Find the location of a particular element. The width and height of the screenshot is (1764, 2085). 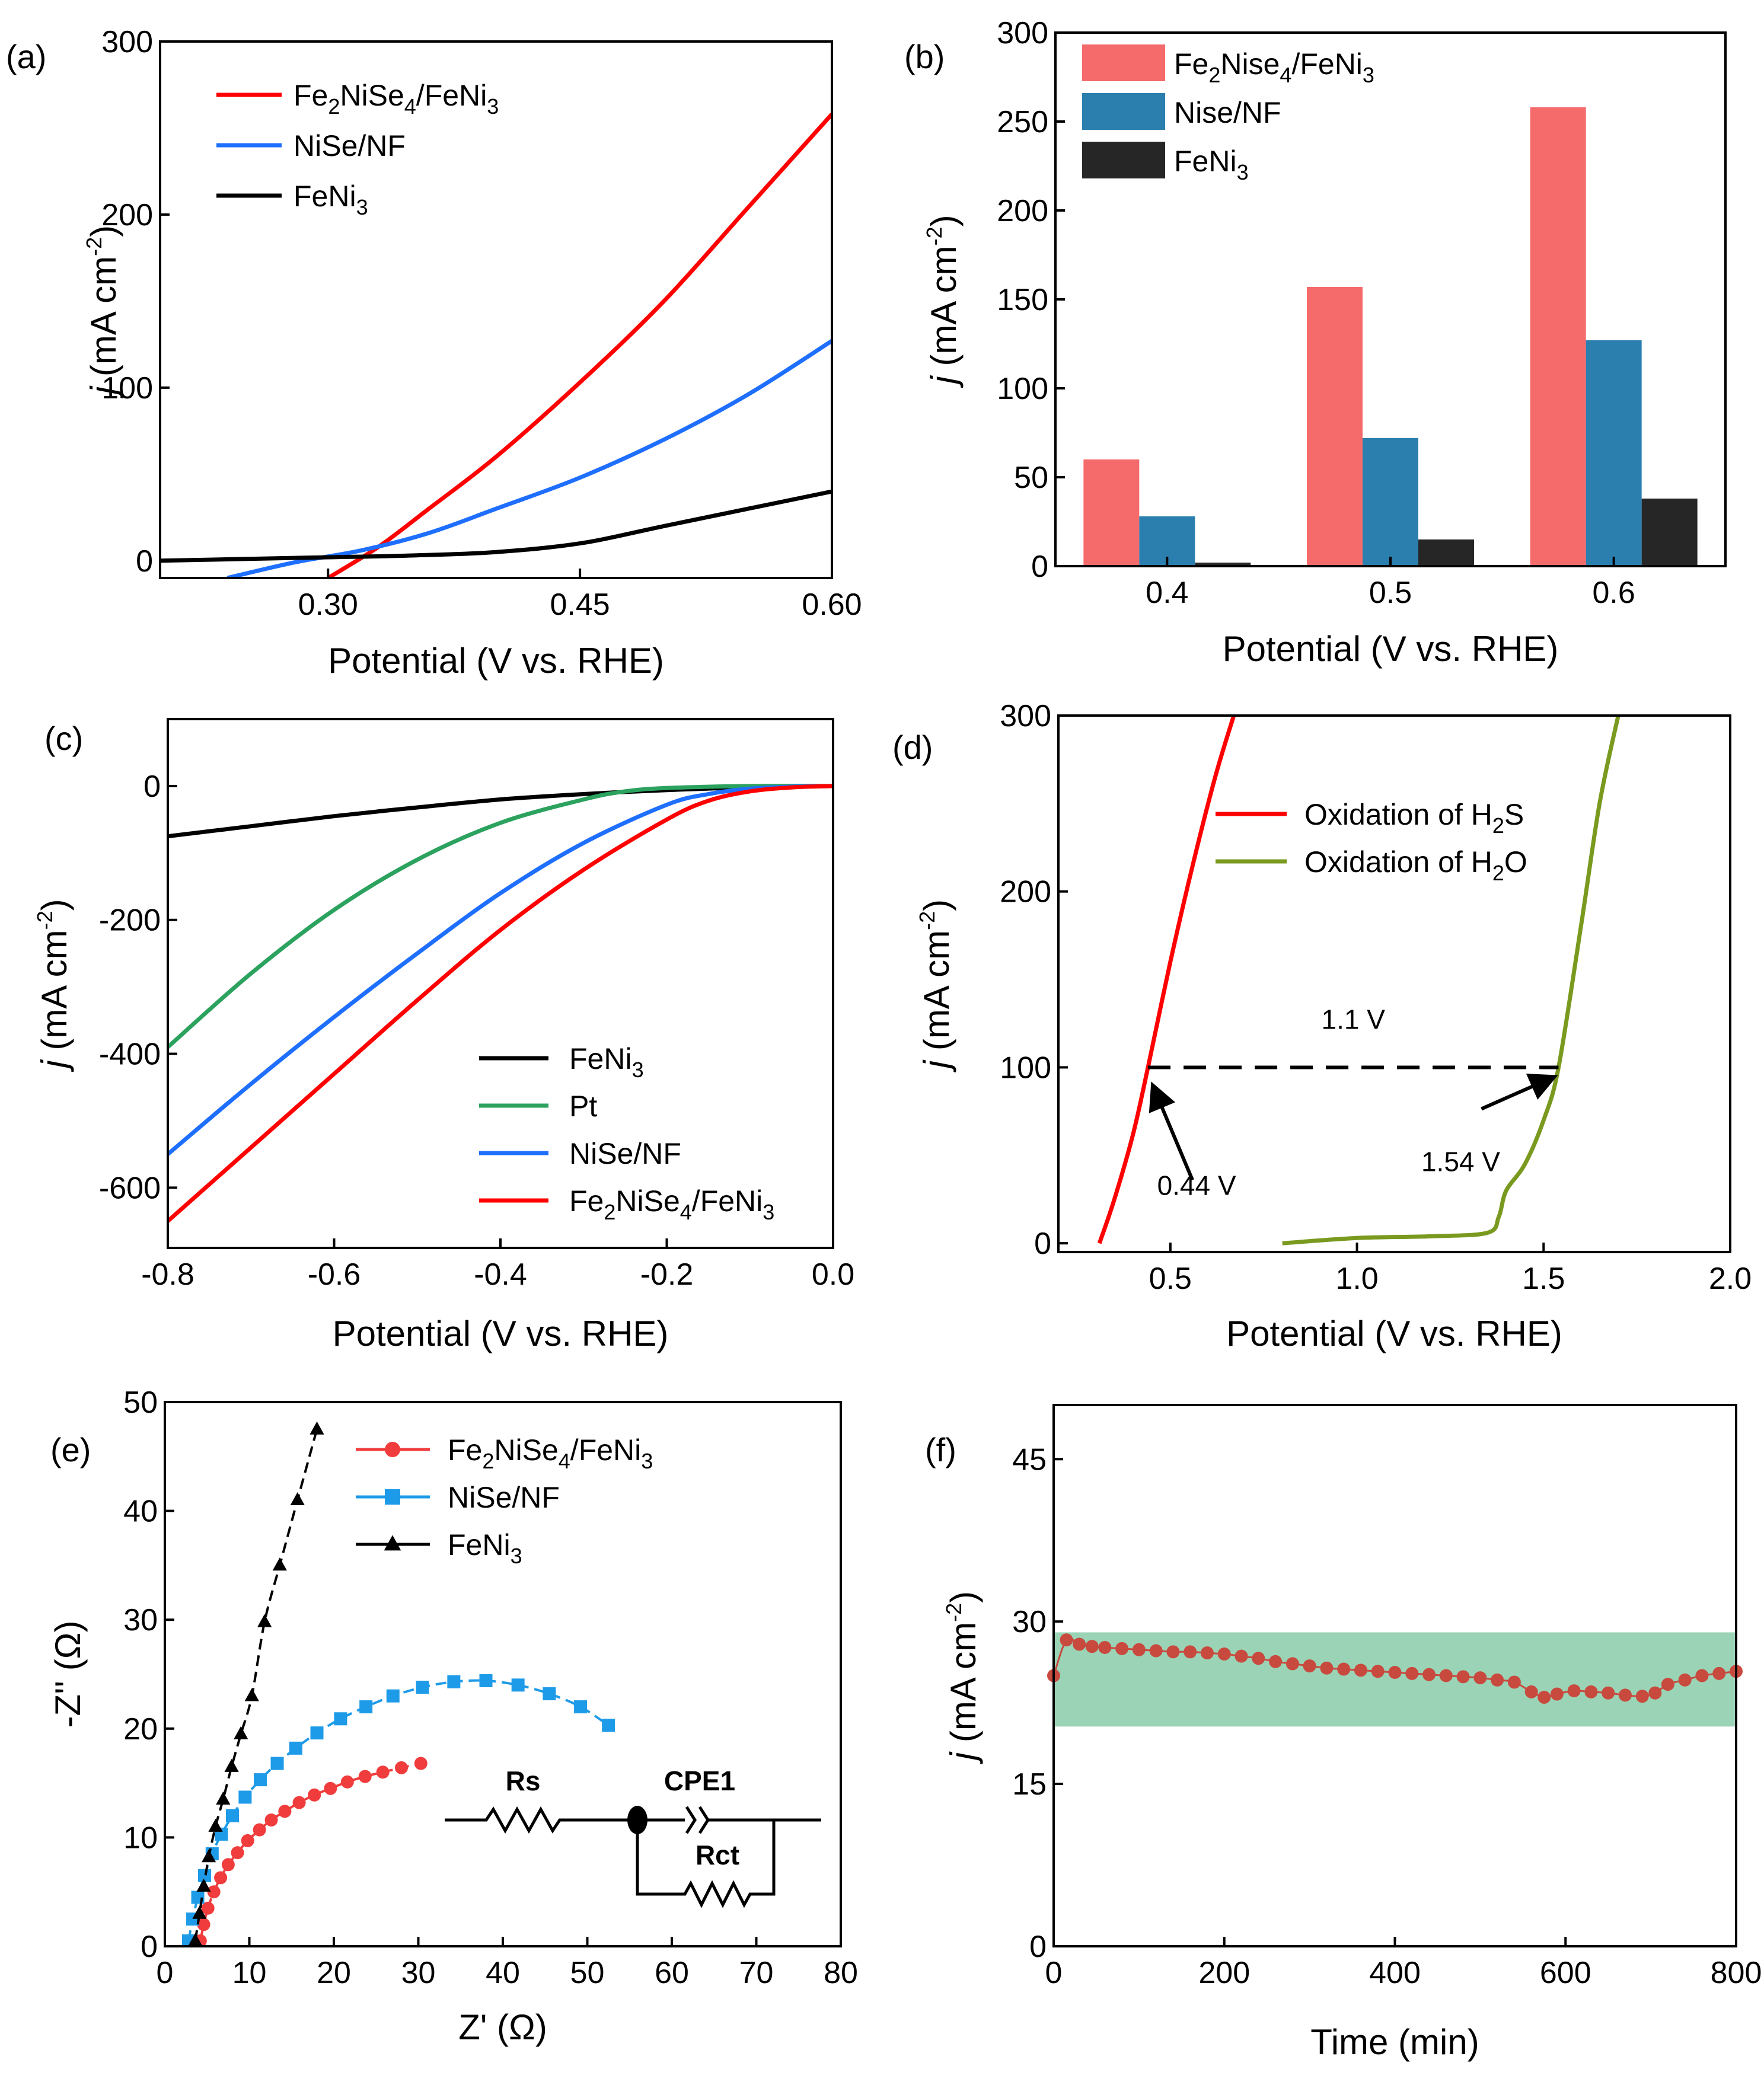

resistor-rct is located at coordinates (706, 1864).